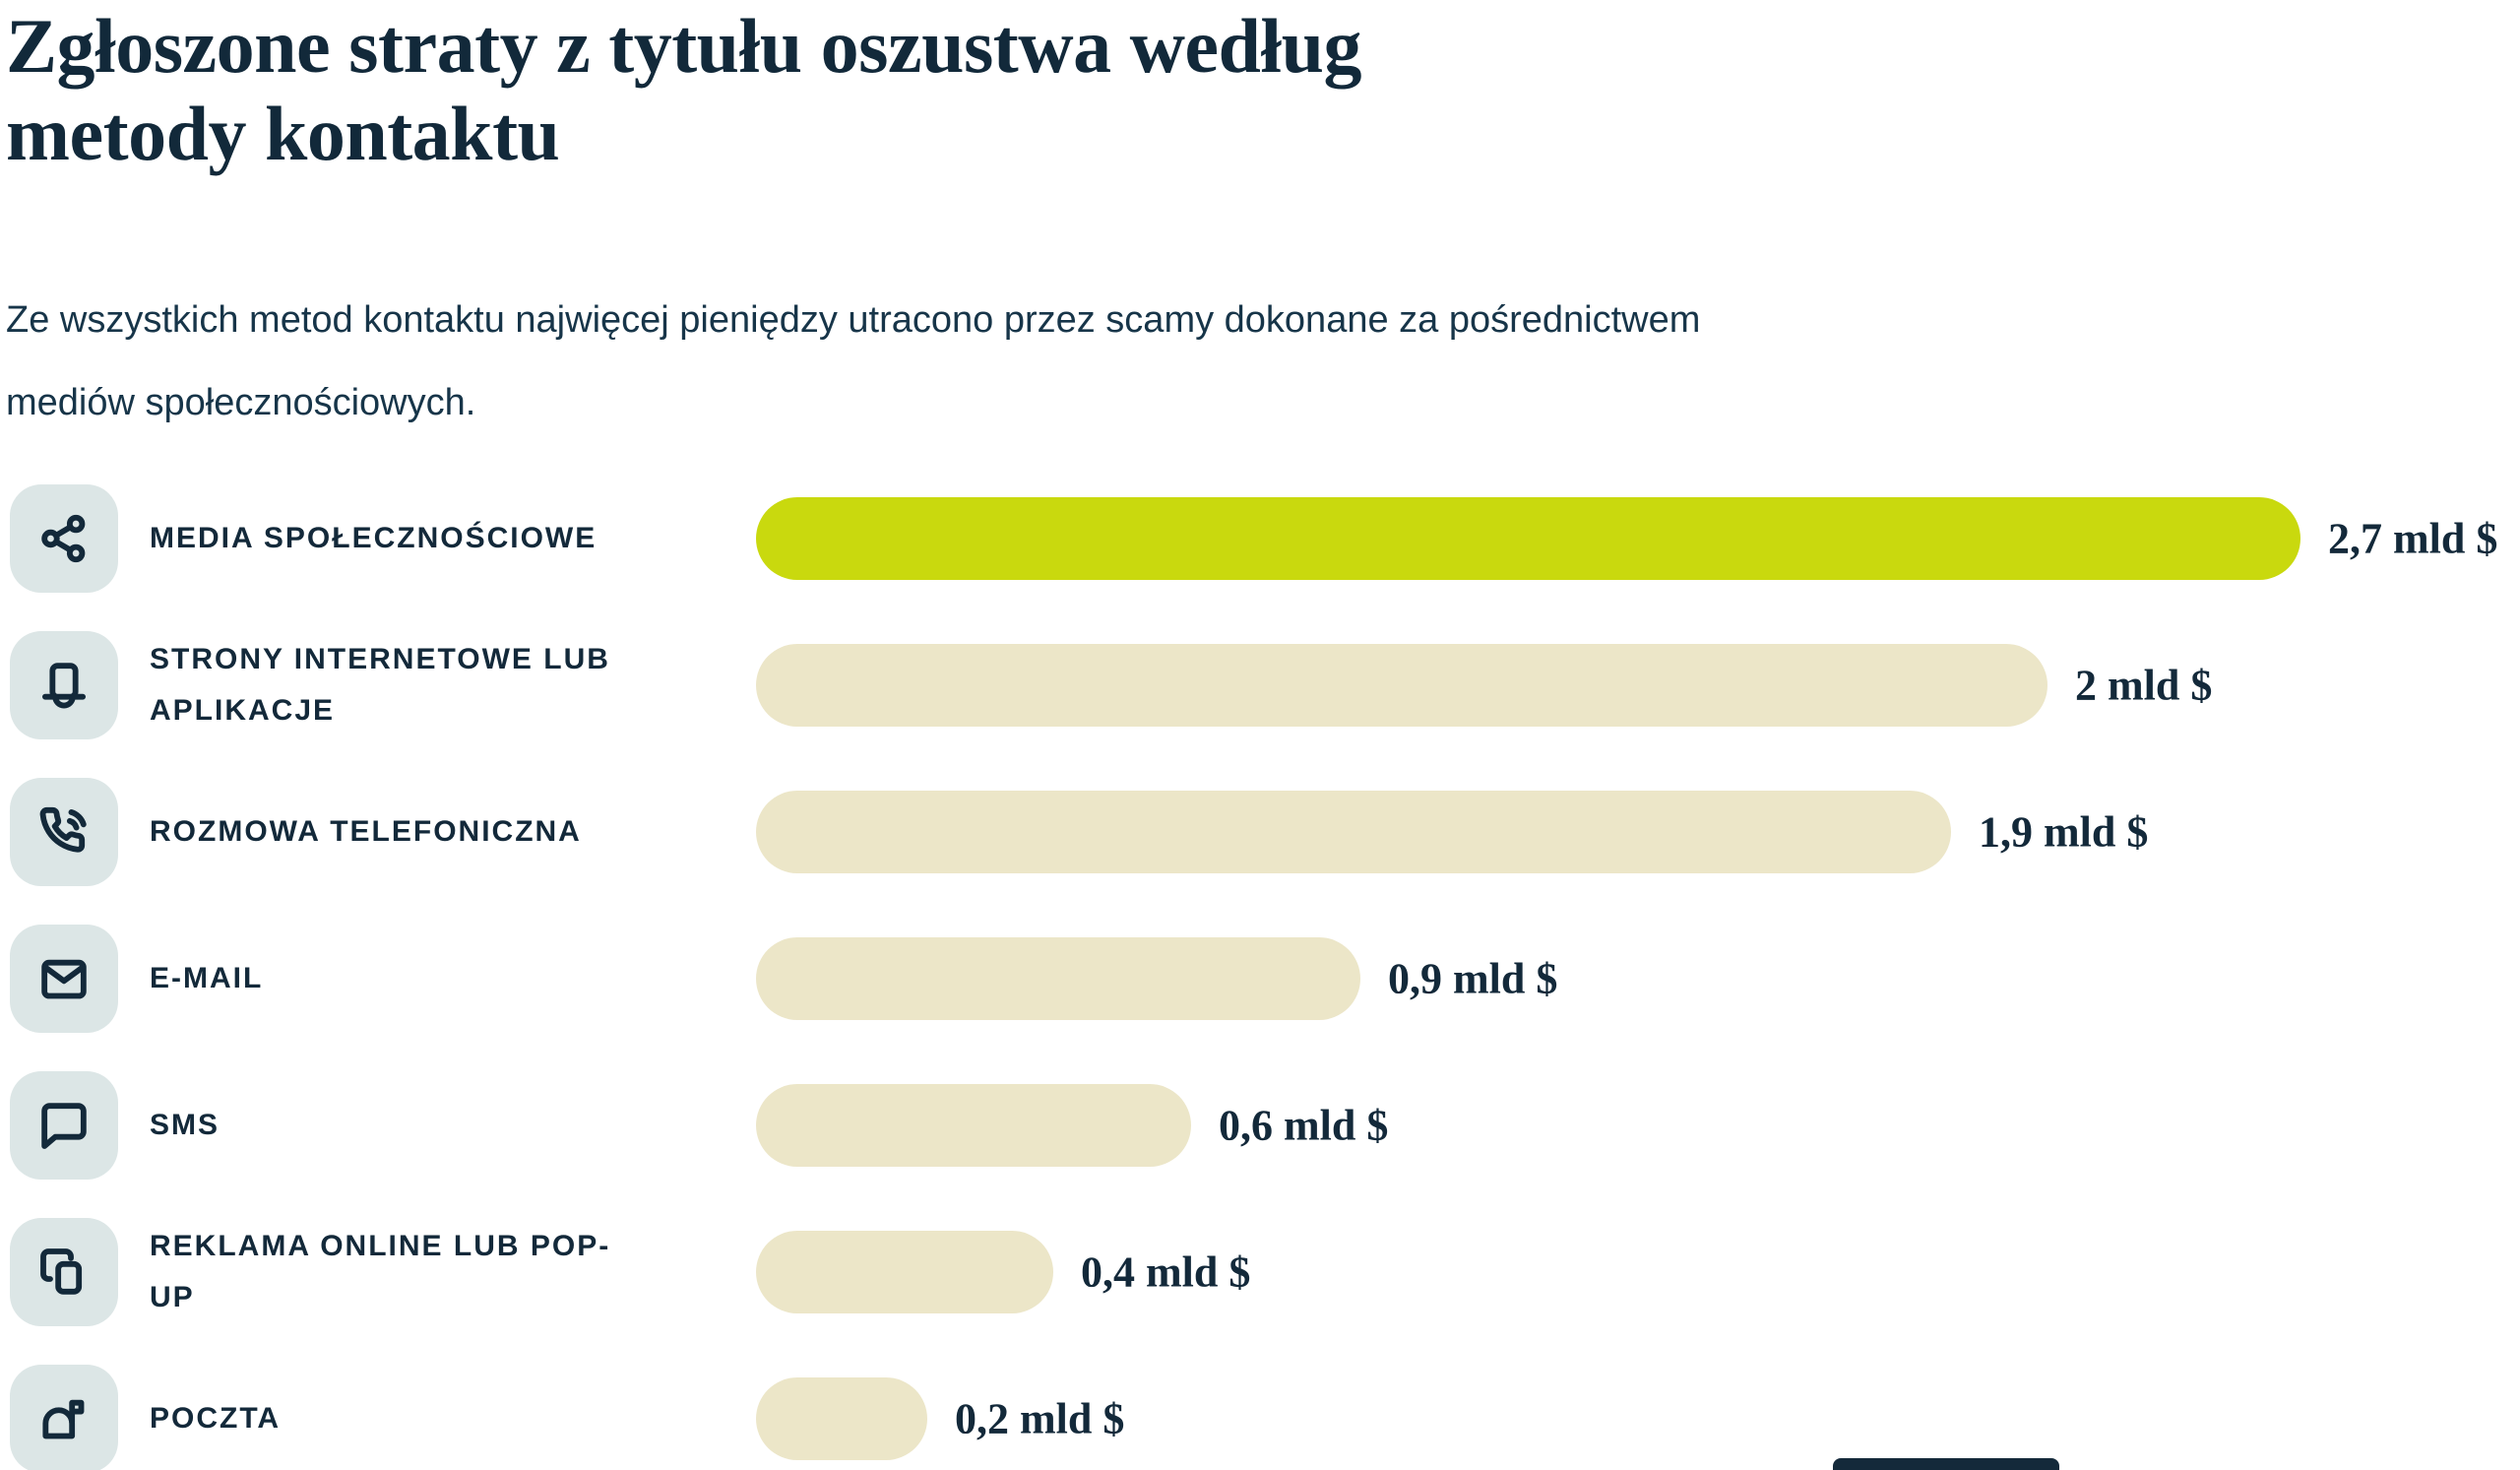 Image resolution: width=2520 pixels, height=1470 pixels. Describe the element at coordinates (1260, 1271) in the screenshot. I see `chart-row-reklama-online: REKLAMA ONLINE LUB POP-UP 0,4 mld $` at that location.